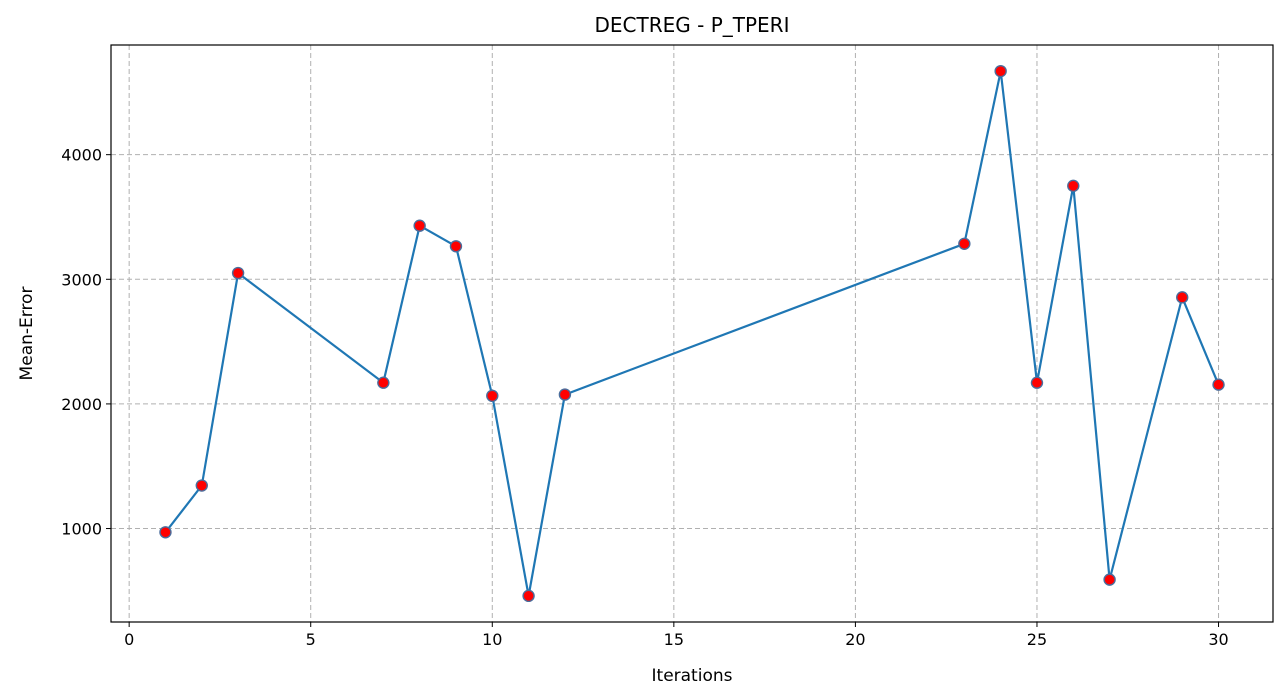 This screenshot has width=1288, height=700. What do you see at coordinates (492, 639) in the screenshot?
I see `x-tick-label: 10` at bounding box center [492, 639].